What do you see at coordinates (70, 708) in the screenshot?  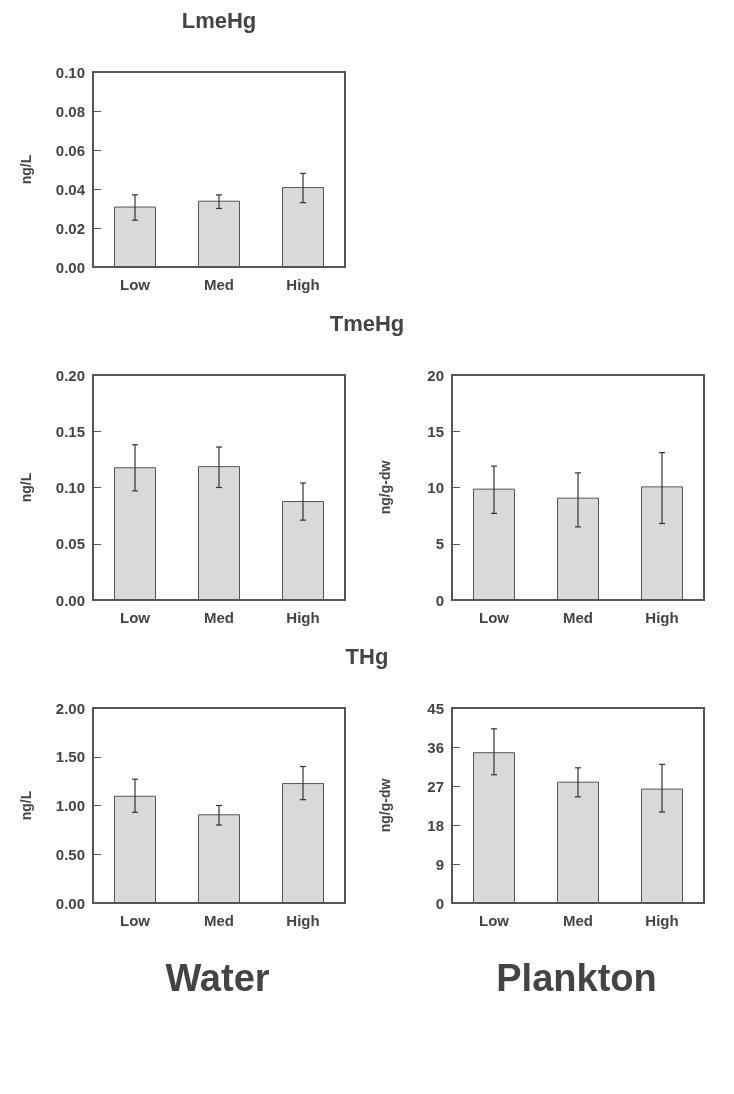 I see `y-tick-label: 2.00` at bounding box center [70, 708].